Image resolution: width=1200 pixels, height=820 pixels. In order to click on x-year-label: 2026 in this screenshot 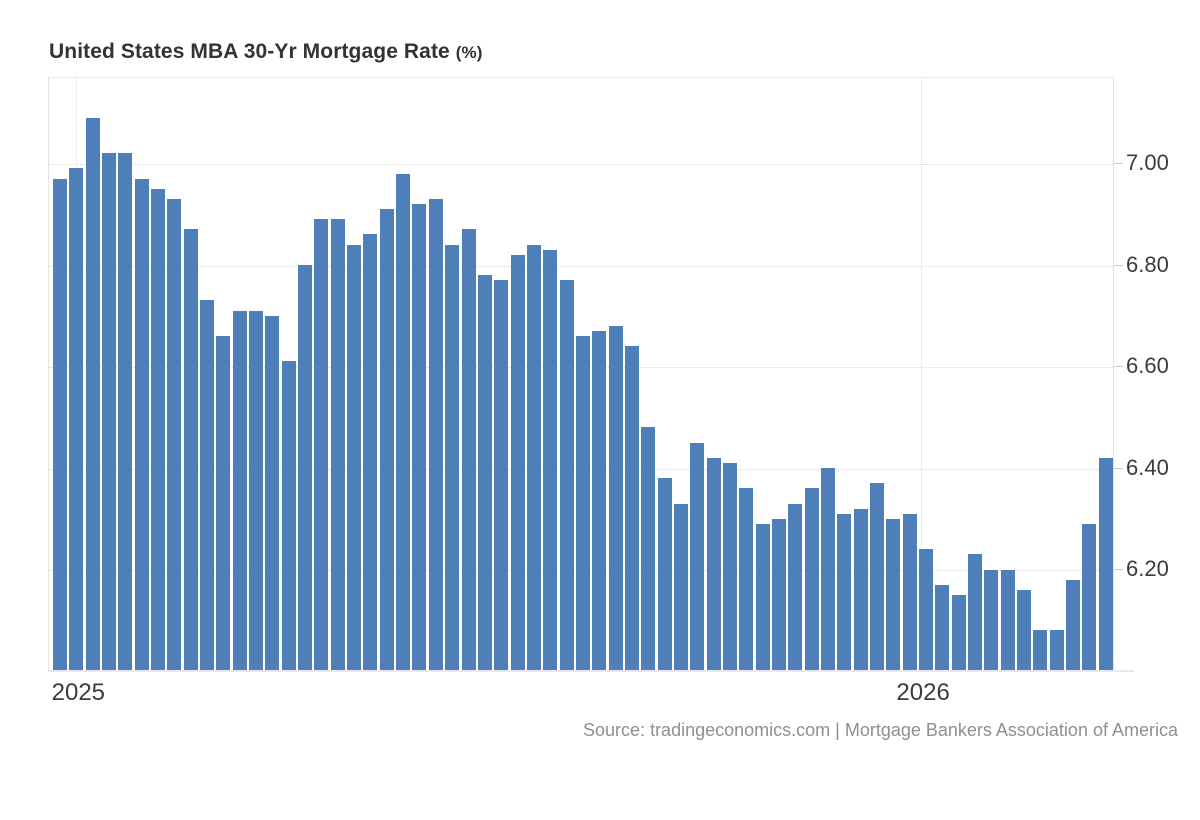, I will do `click(923, 692)`.